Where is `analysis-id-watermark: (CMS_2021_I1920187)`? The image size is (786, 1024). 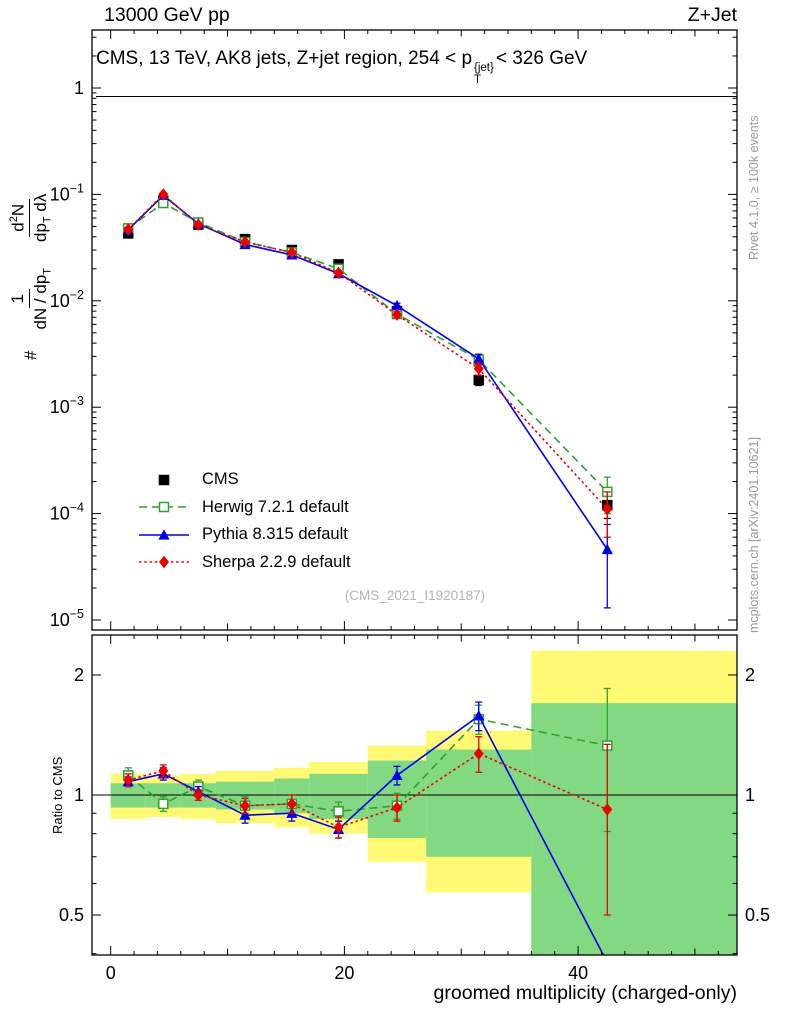 analysis-id-watermark: (CMS_2021_I1920187) is located at coordinates (415, 595).